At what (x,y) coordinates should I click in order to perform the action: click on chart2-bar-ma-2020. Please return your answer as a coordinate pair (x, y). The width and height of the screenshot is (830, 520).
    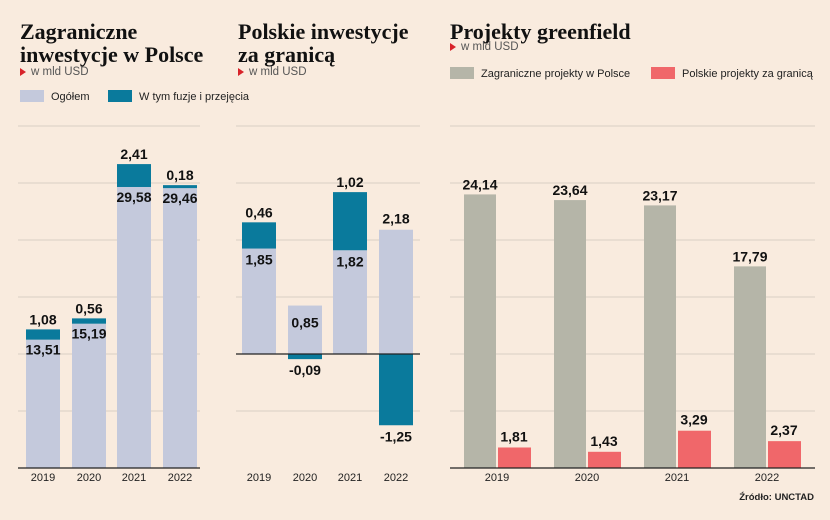
    Looking at the image, I should click on (305, 357).